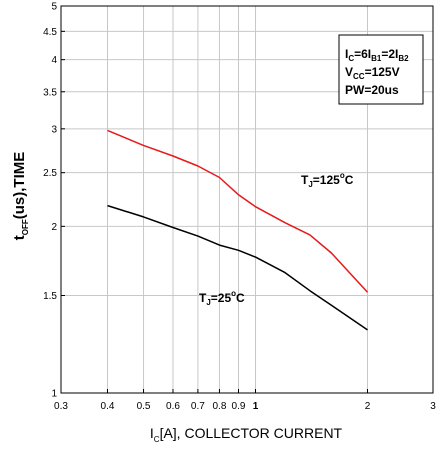 This screenshot has width=448, height=449. What do you see at coordinates (222, 298) in the screenshot?
I see `annotation-tj-25: TJ=25oC` at bounding box center [222, 298].